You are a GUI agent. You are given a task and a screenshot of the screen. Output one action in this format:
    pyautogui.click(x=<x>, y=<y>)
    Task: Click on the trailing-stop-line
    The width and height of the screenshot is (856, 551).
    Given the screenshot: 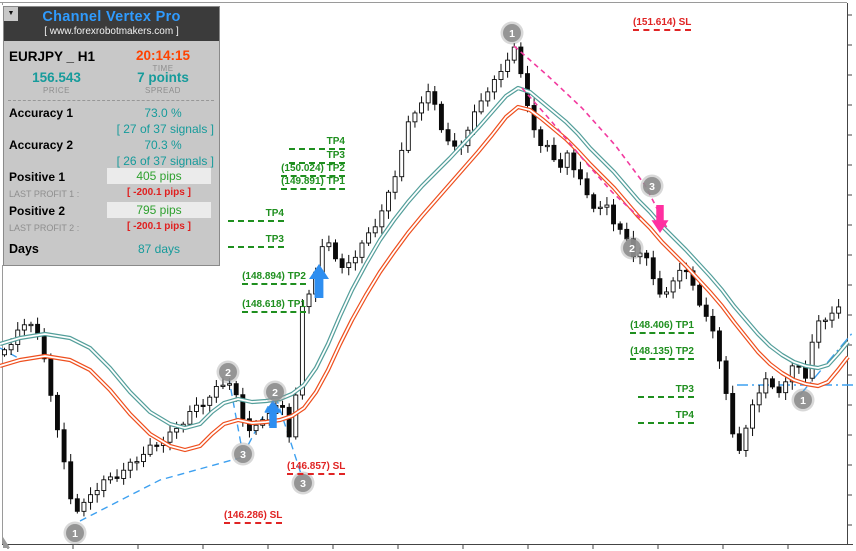 What is the action you would take?
    pyautogui.click(x=581, y=153)
    